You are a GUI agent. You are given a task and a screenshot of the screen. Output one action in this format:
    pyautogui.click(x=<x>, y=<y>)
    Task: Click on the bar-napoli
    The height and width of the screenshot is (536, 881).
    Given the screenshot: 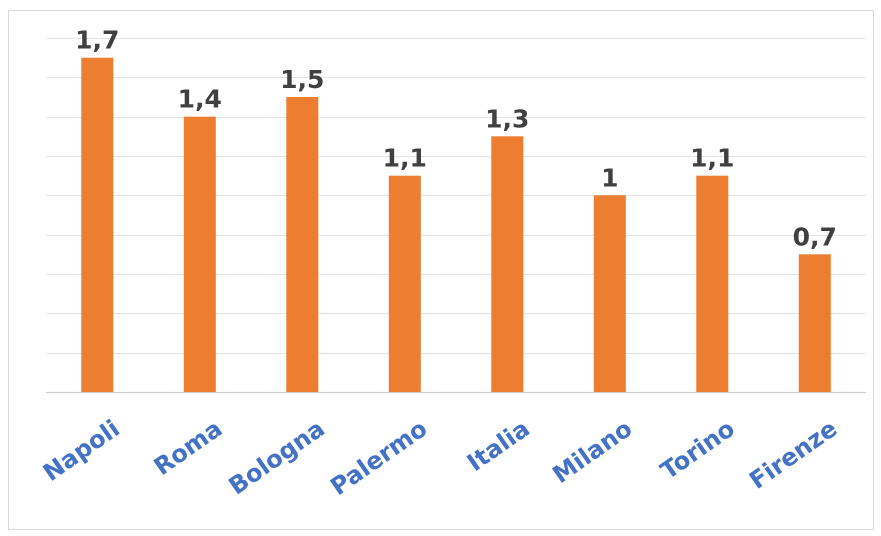 What is the action you would take?
    pyautogui.click(x=97, y=224)
    